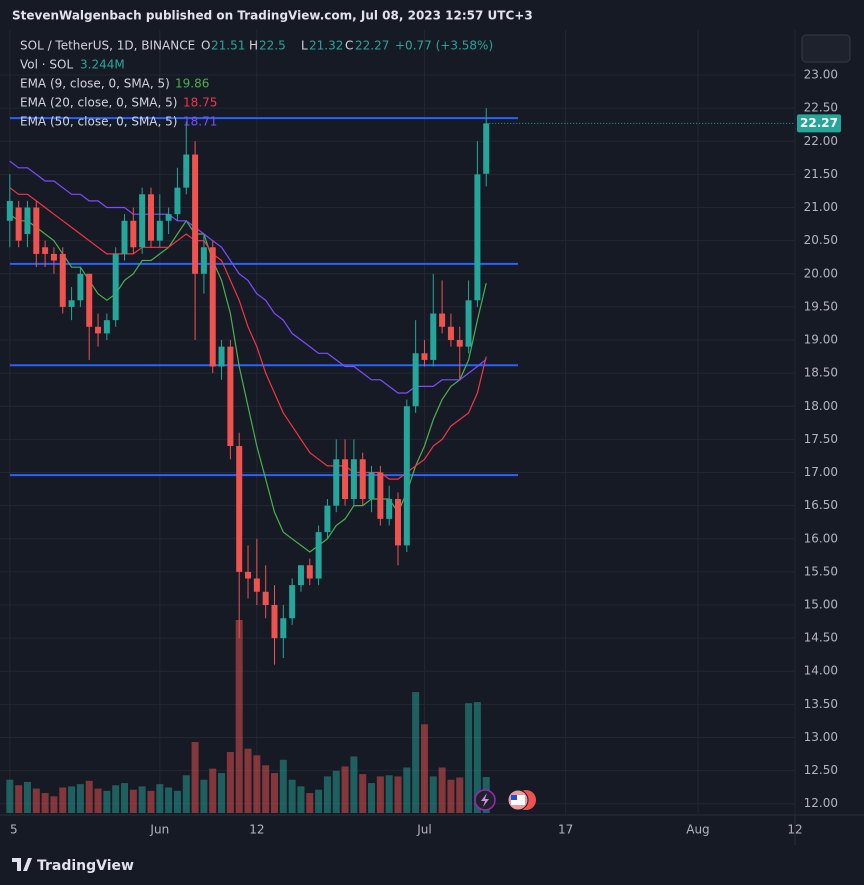 The width and height of the screenshot is (864, 885). What do you see at coordinates (821, 605) in the screenshot?
I see `y-tick-label: 15.00` at bounding box center [821, 605].